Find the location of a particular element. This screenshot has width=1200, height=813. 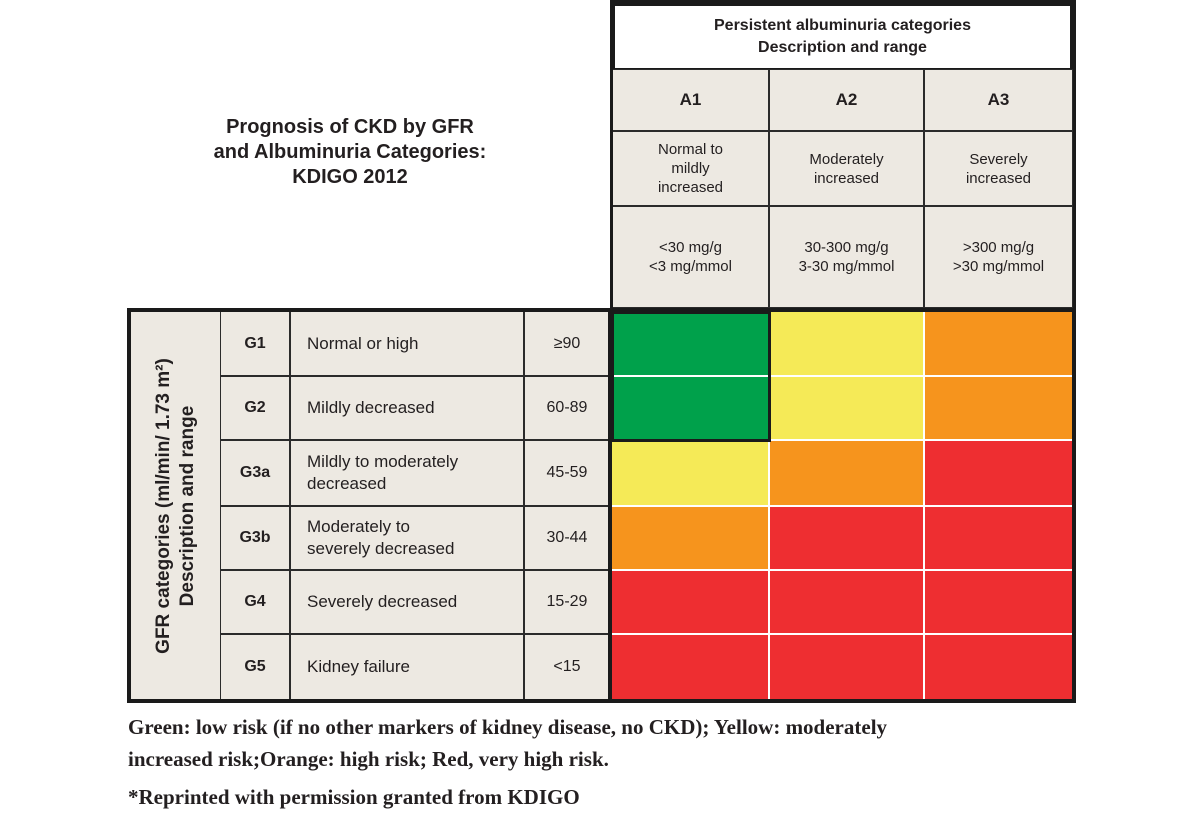

column-desc-line: Severely is located at coordinates (998, 159).